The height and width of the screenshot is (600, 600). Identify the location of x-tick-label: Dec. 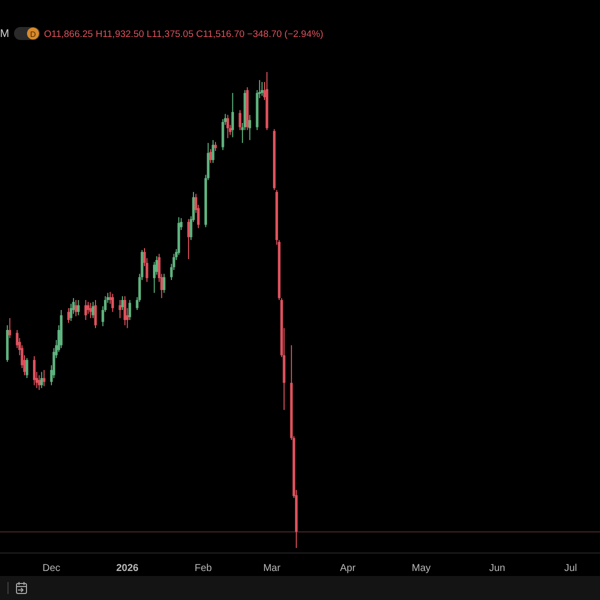
(51, 568).